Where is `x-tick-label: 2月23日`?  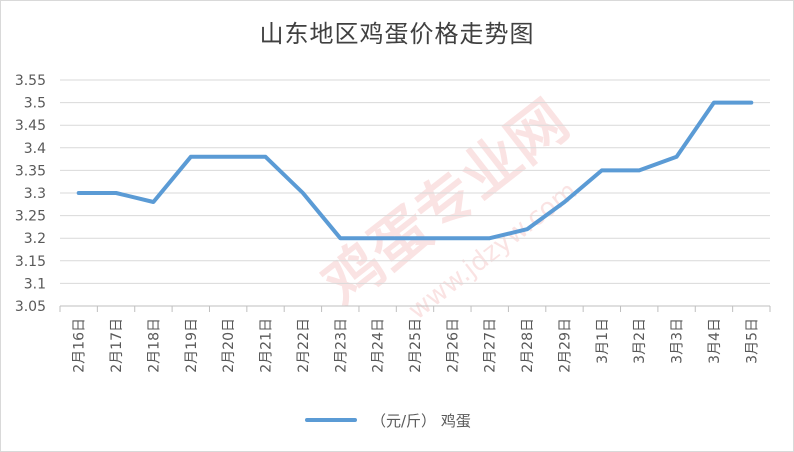 x-tick-label: 2月23日 is located at coordinates (341, 345).